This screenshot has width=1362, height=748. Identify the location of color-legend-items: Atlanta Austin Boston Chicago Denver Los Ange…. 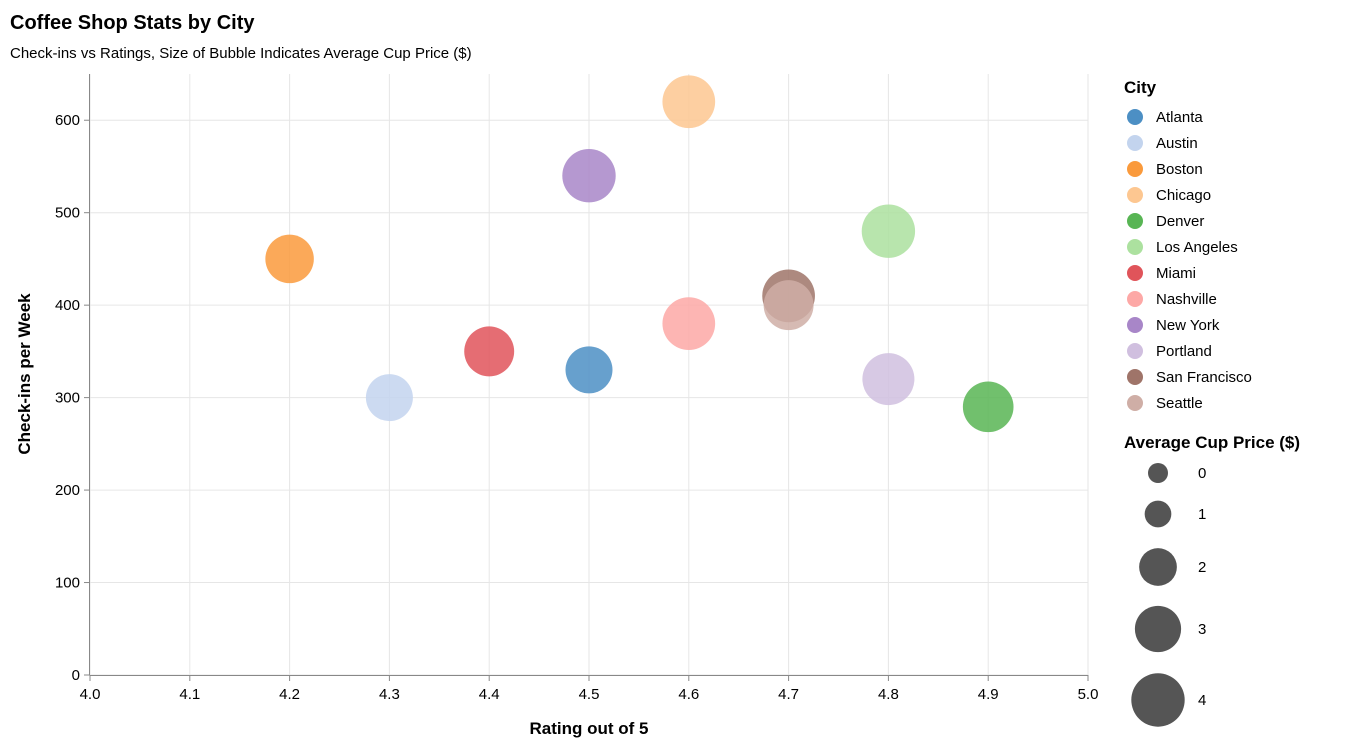
(1189, 260).